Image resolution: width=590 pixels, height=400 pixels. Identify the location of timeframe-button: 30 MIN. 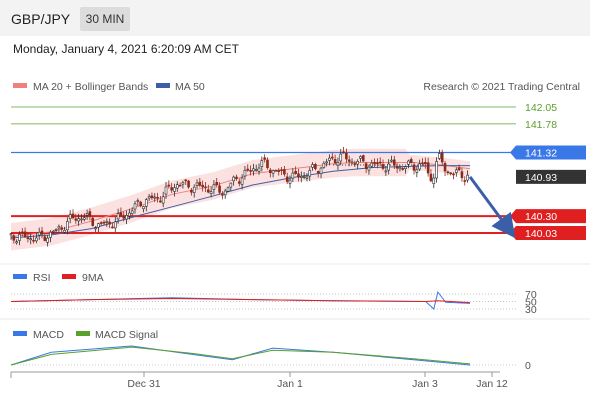
(105, 19).